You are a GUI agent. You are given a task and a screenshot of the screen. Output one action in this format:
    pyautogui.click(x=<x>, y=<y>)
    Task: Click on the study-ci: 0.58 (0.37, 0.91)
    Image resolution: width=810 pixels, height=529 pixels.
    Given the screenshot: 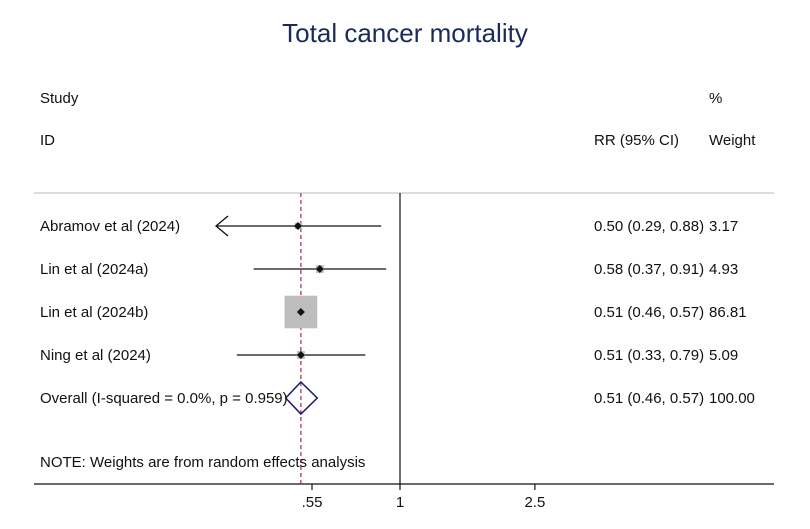 What is the action you would take?
    pyautogui.click(x=649, y=269)
    